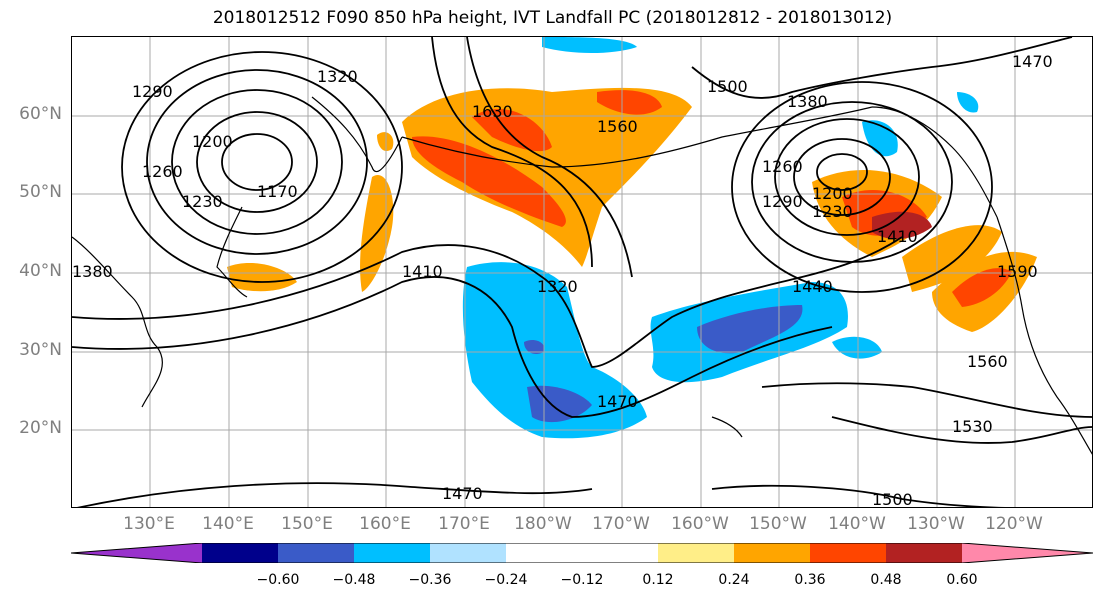 The width and height of the screenshot is (1105, 601). What do you see at coordinates (700, 524) in the screenshot?
I see `lon-label: 160°W` at bounding box center [700, 524].